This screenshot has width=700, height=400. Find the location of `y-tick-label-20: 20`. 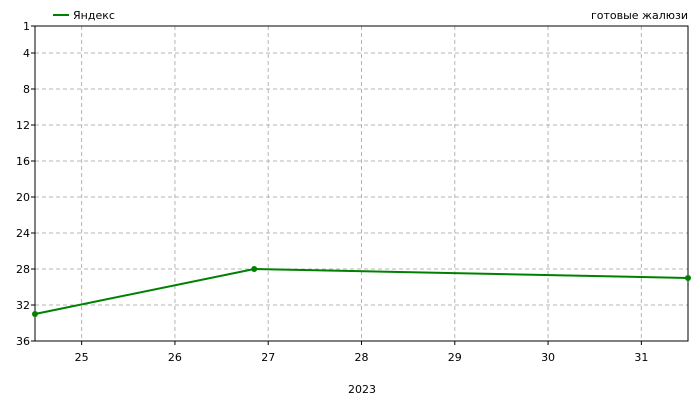

y-tick-label-20: 20 is located at coordinates (23, 197).